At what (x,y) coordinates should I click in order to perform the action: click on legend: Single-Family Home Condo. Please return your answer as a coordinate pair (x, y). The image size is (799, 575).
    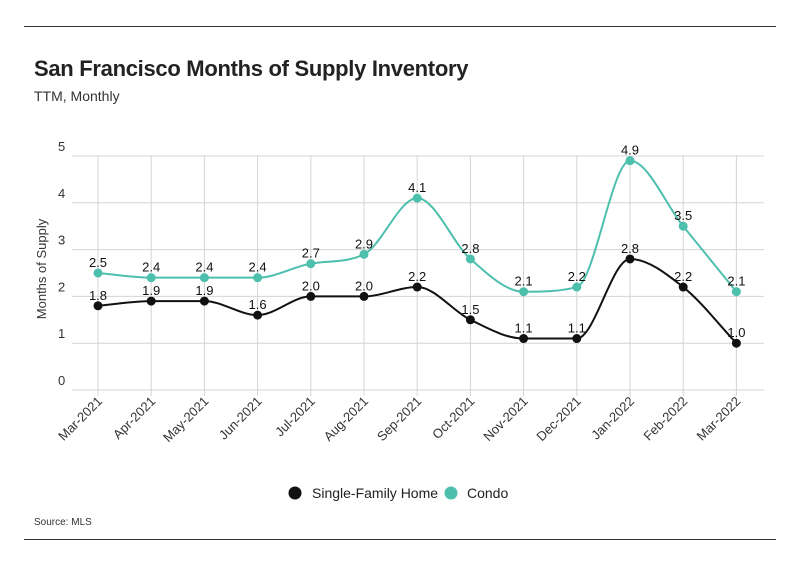
    Looking at the image, I should click on (398, 493).